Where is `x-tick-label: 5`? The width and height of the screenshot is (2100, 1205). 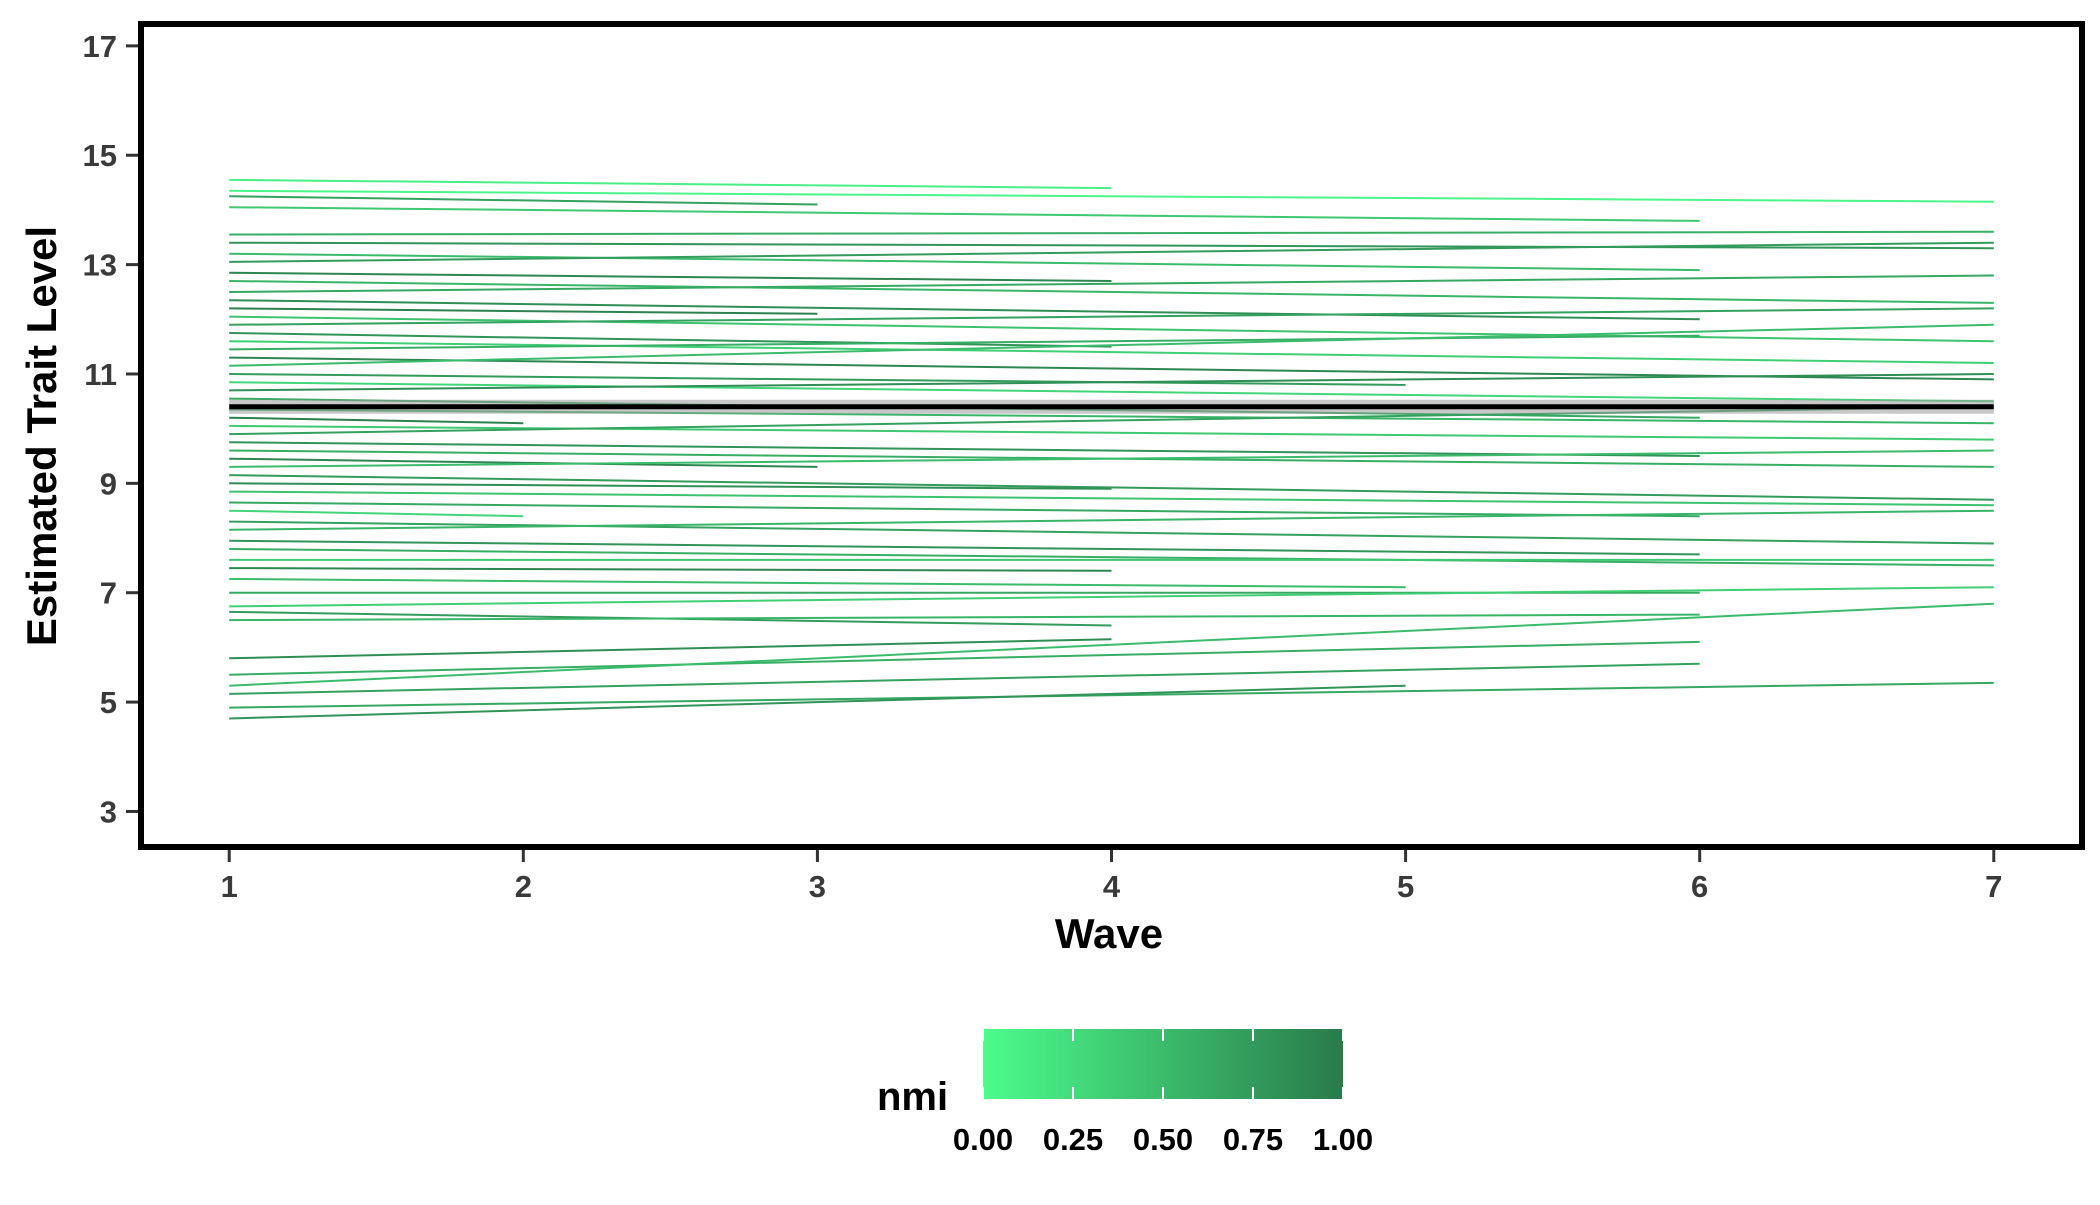 x-tick-label: 5 is located at coordinates (1405, 886).